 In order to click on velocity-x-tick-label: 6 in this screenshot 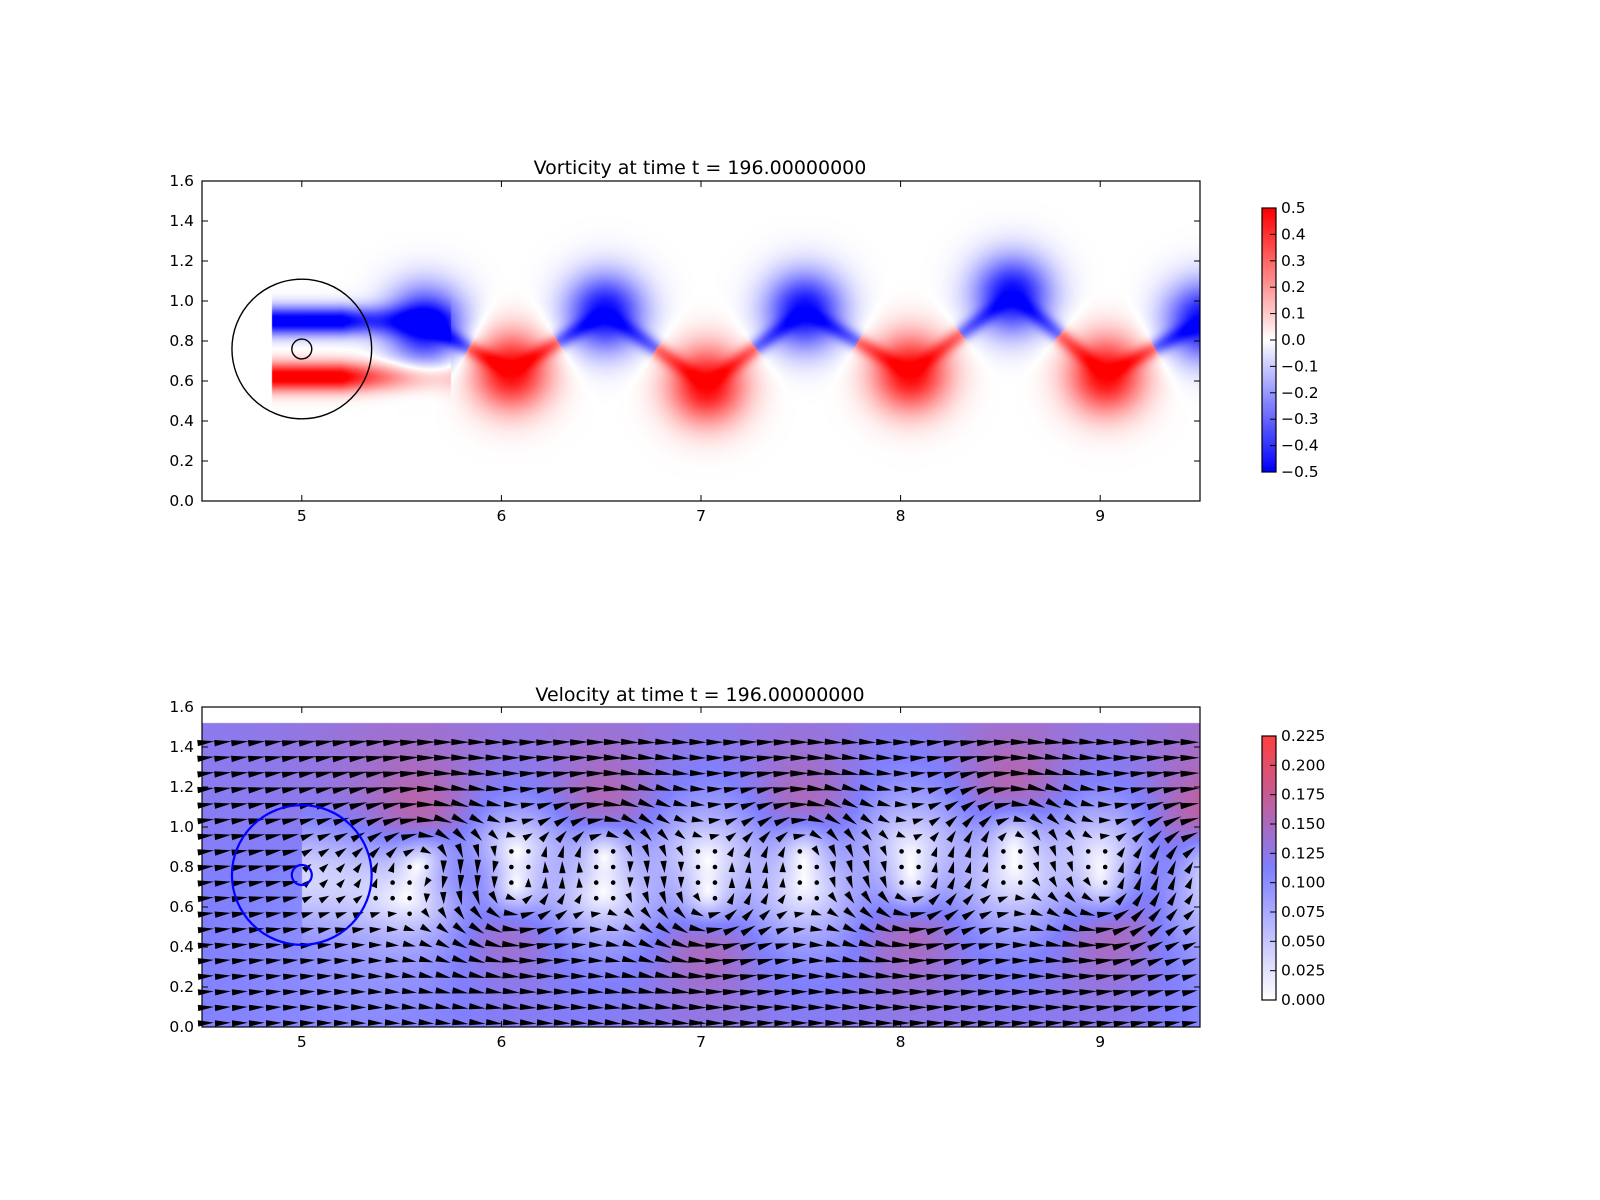, I will do `click(501, 1042)`.